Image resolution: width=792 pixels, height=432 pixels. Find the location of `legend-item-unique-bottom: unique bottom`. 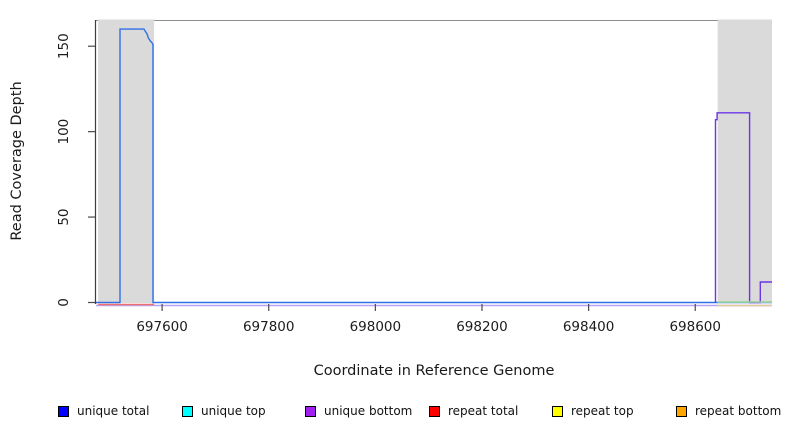

legend-item-unique-bottom: unique bottom is located at coordinates (358, 411).